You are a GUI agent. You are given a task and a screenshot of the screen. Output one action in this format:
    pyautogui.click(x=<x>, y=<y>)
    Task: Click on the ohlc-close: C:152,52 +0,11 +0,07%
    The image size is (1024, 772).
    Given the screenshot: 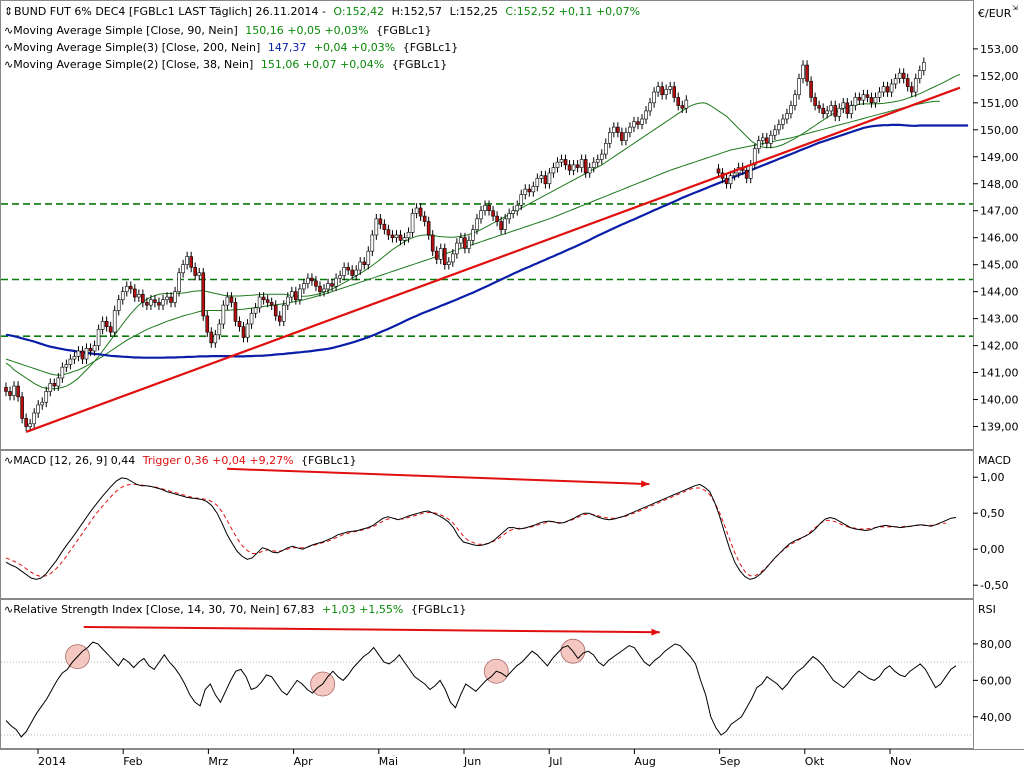 What is the action you would take?
    pyautogui.click(x=572, y=11)
    